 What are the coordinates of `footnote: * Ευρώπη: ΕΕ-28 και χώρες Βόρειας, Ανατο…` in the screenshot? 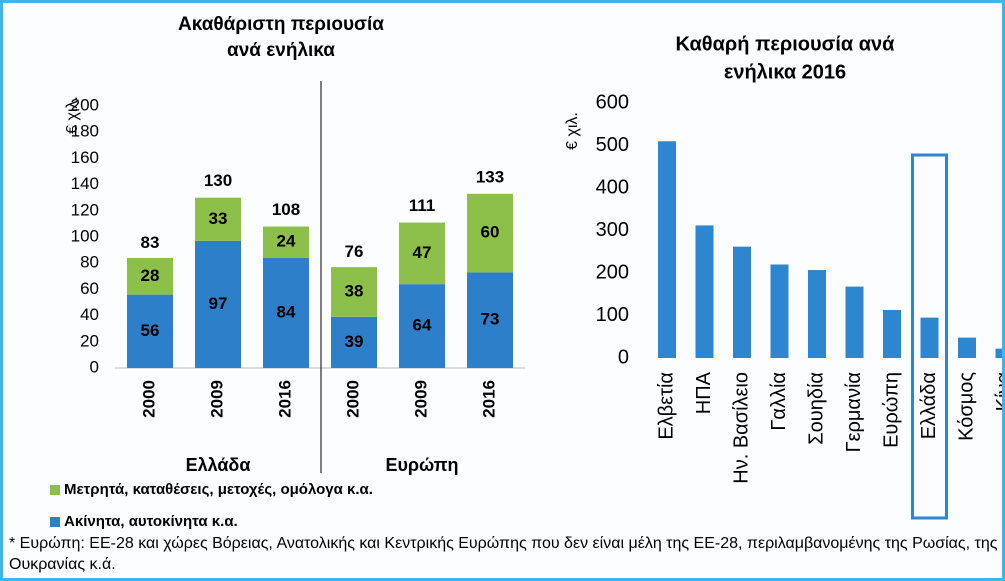 It's located at (503, 554).